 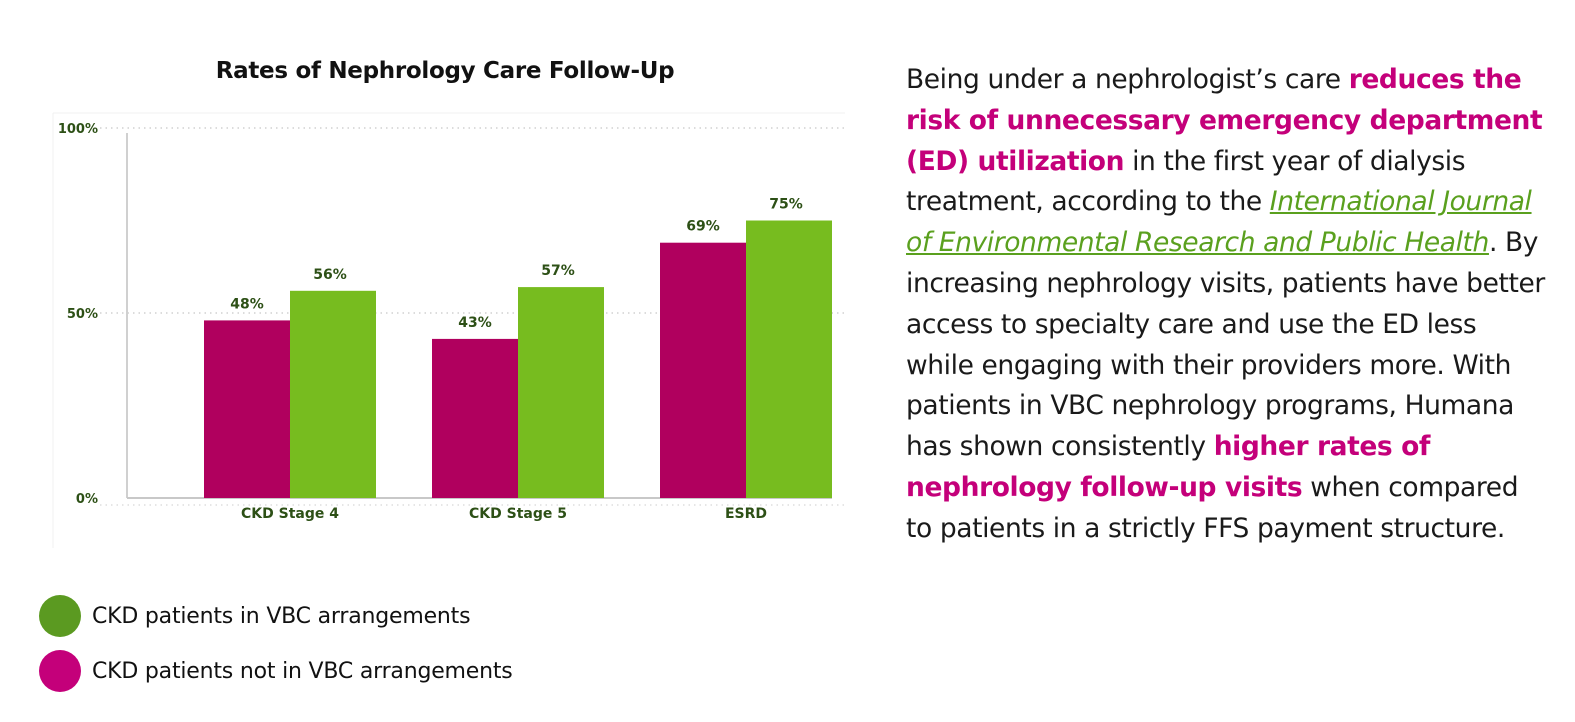 I want to click on y-tick-label-50: 50%, so click(x=82, y=314).